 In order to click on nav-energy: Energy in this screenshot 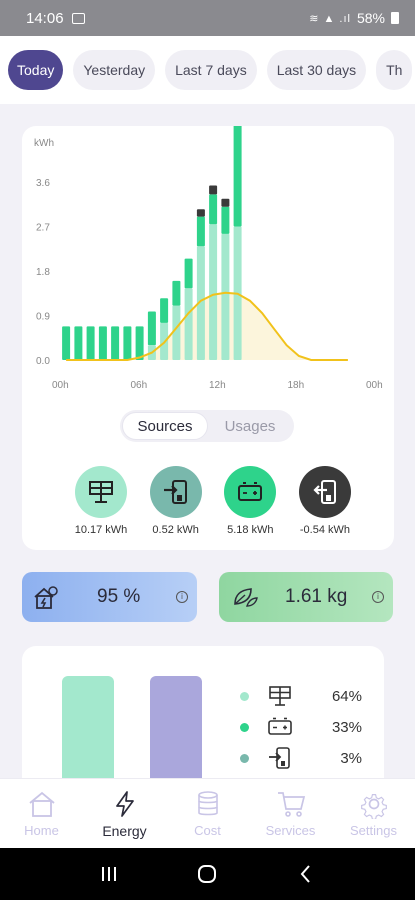, I will do `click(124, 813)`.